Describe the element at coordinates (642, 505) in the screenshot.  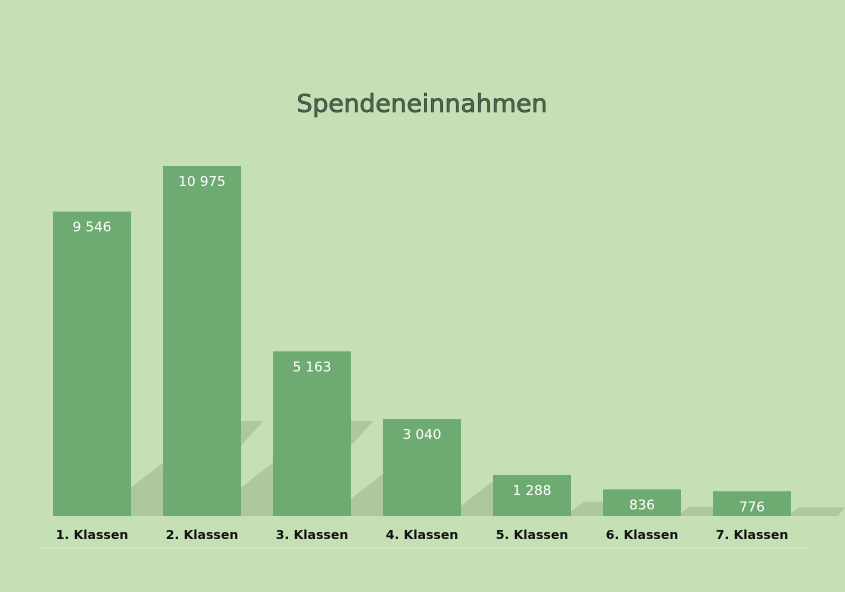
I see `data-label: 836` at that location.